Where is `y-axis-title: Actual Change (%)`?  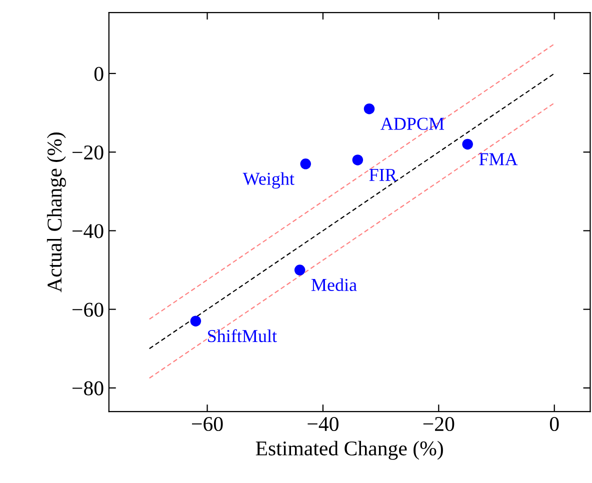 y-axis-title: Actual Change (%) is located at coordinates (56, 212).